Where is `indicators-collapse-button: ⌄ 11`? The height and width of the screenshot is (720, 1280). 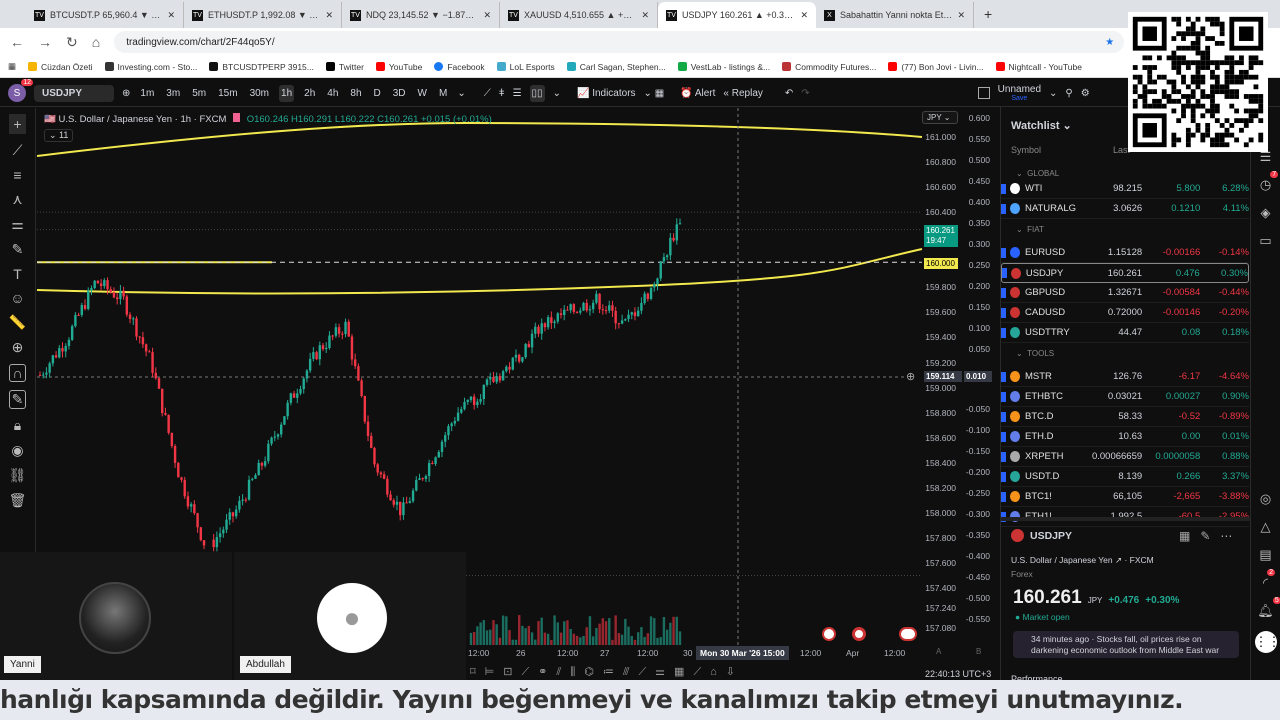
indicators-collapse-button: ⌄ 11 is located at coordinates (59, 135).